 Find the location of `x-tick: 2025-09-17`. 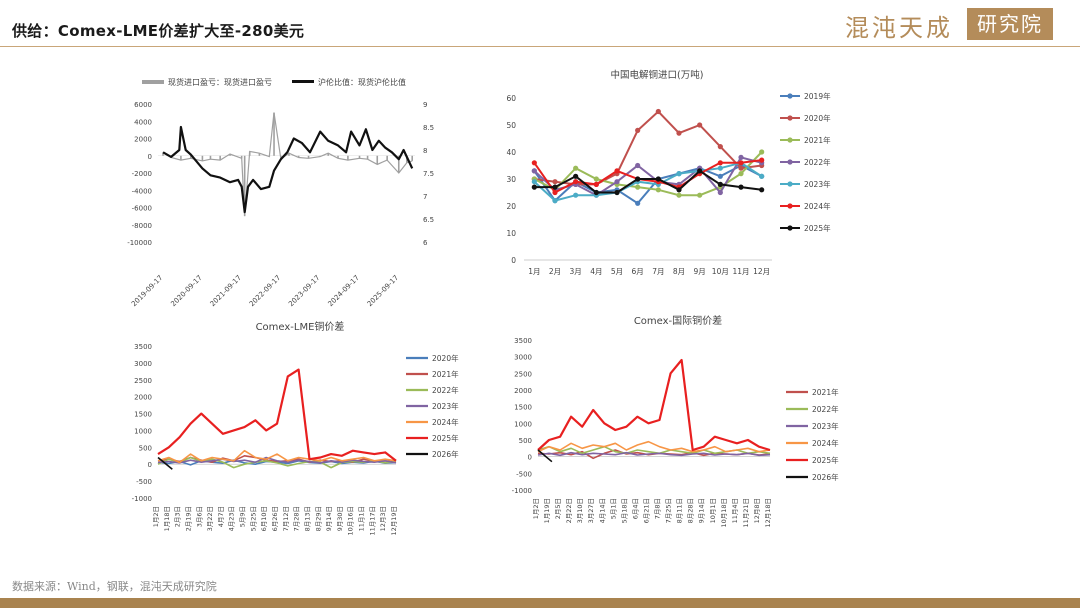

x-tick: 2025-09-17 is located at coordinates (383, 291).